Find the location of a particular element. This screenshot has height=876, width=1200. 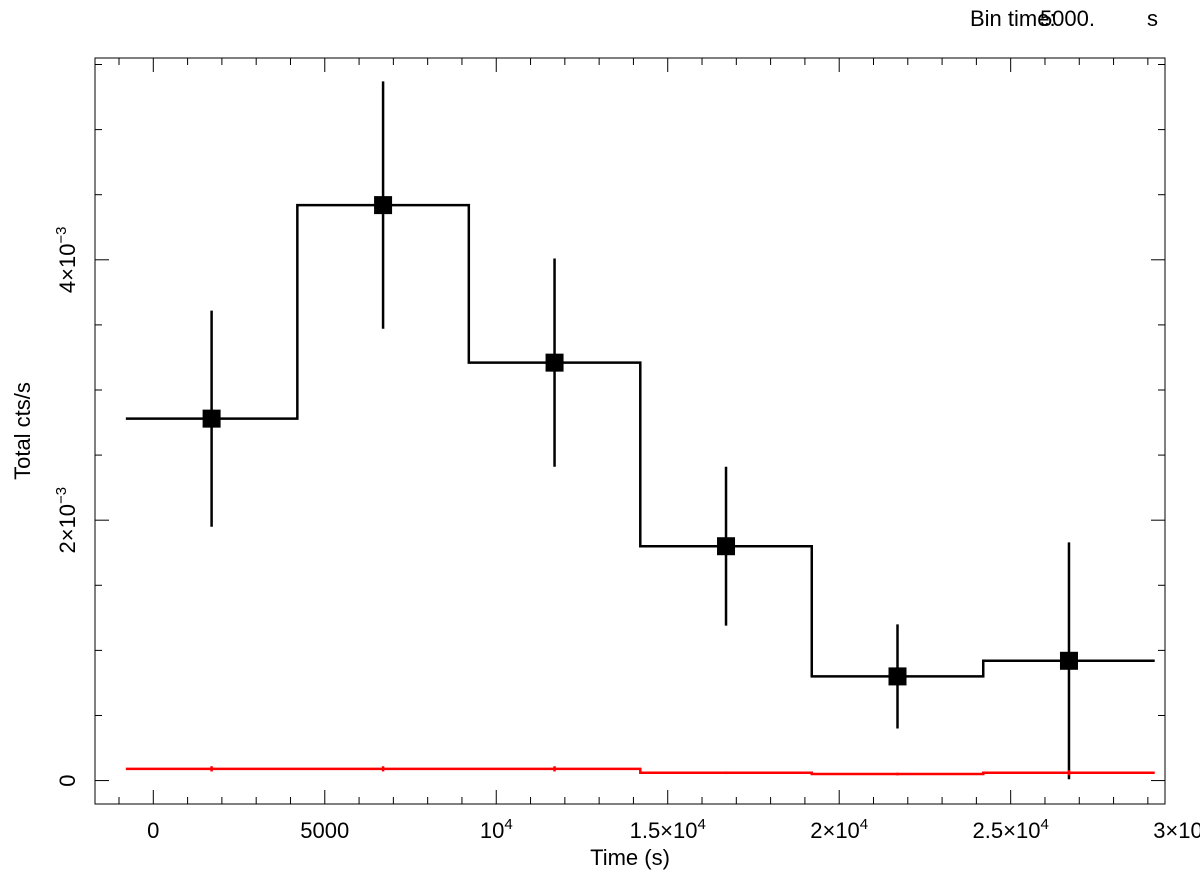

bin-time-unit: s is located at coordinates (1152, 18).